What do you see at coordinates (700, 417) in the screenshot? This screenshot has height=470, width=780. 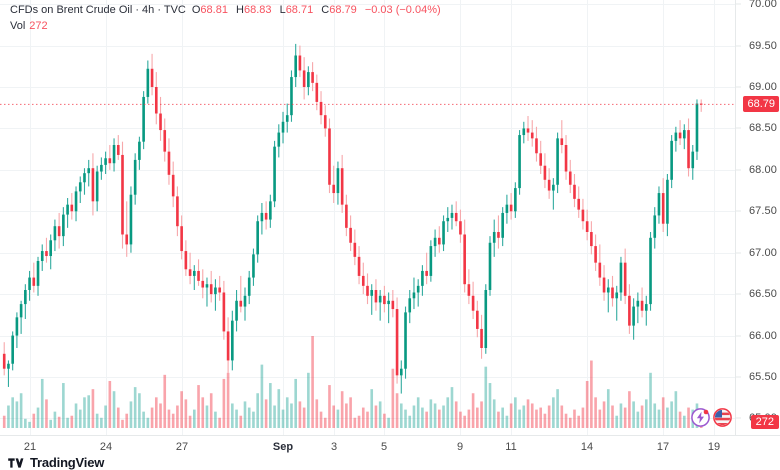 I see `lightning-badge-icon` at bounding box center [700, 417].